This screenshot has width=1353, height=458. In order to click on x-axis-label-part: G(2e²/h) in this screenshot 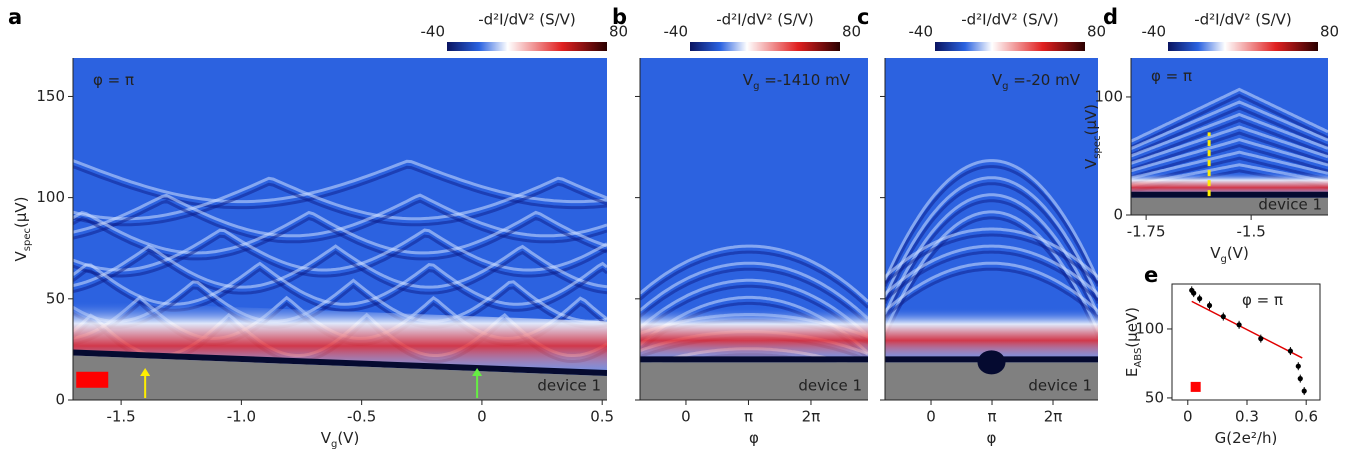, I will do `click(1246, 438)`.